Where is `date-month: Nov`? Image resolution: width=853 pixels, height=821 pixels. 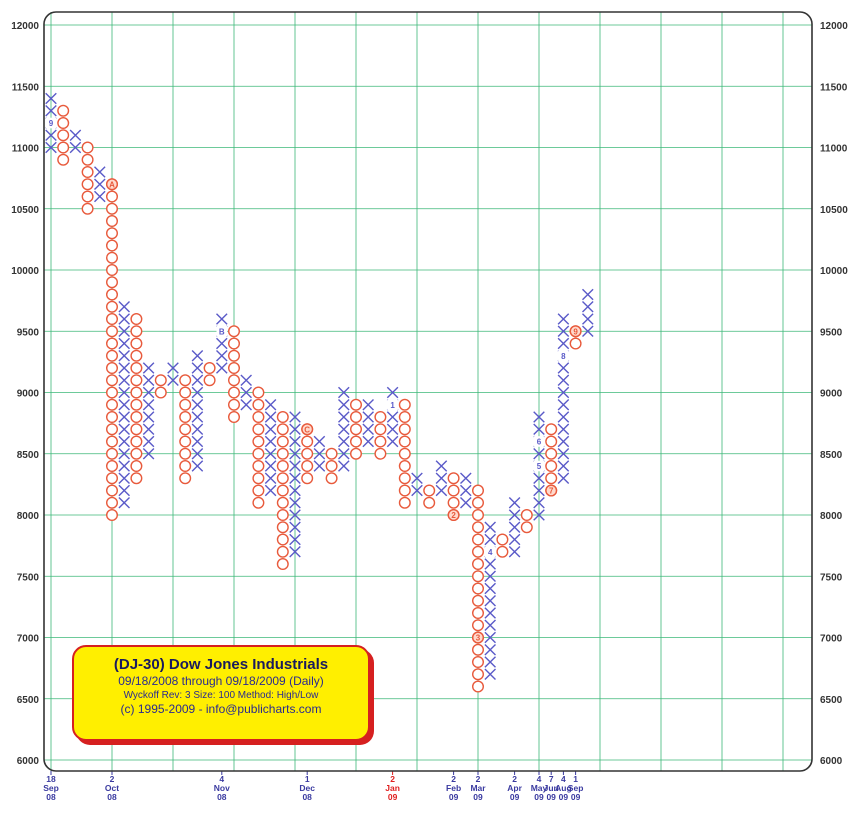 date-month: Nov is located at coordinates (222, 788).